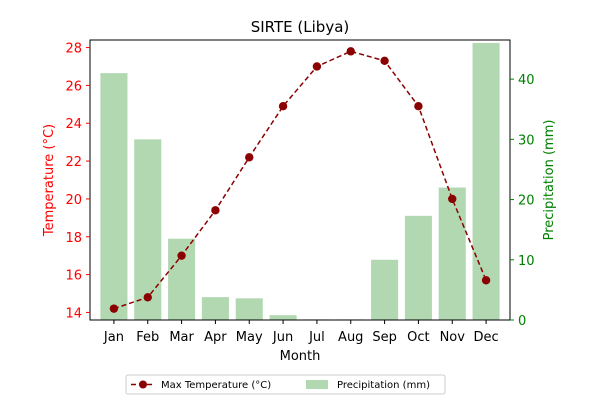  I want to click on y-left-tick-label-22: 22, so click(73, 162).